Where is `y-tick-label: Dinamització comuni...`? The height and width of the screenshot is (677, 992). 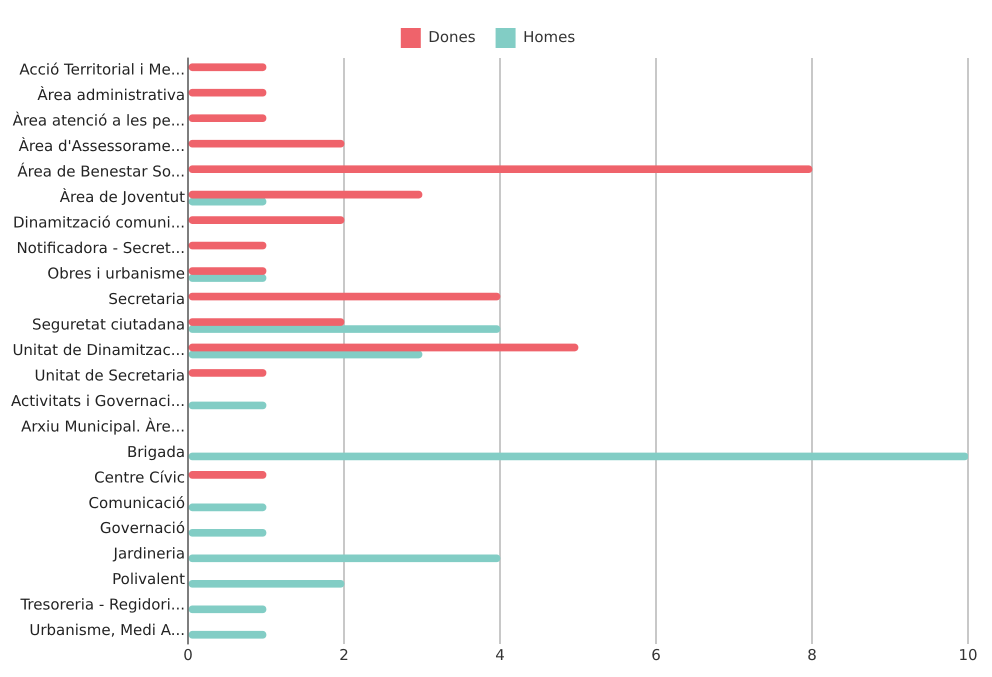
y-tick-label: Dinamització comuni... is located at coordinates (99, 223).